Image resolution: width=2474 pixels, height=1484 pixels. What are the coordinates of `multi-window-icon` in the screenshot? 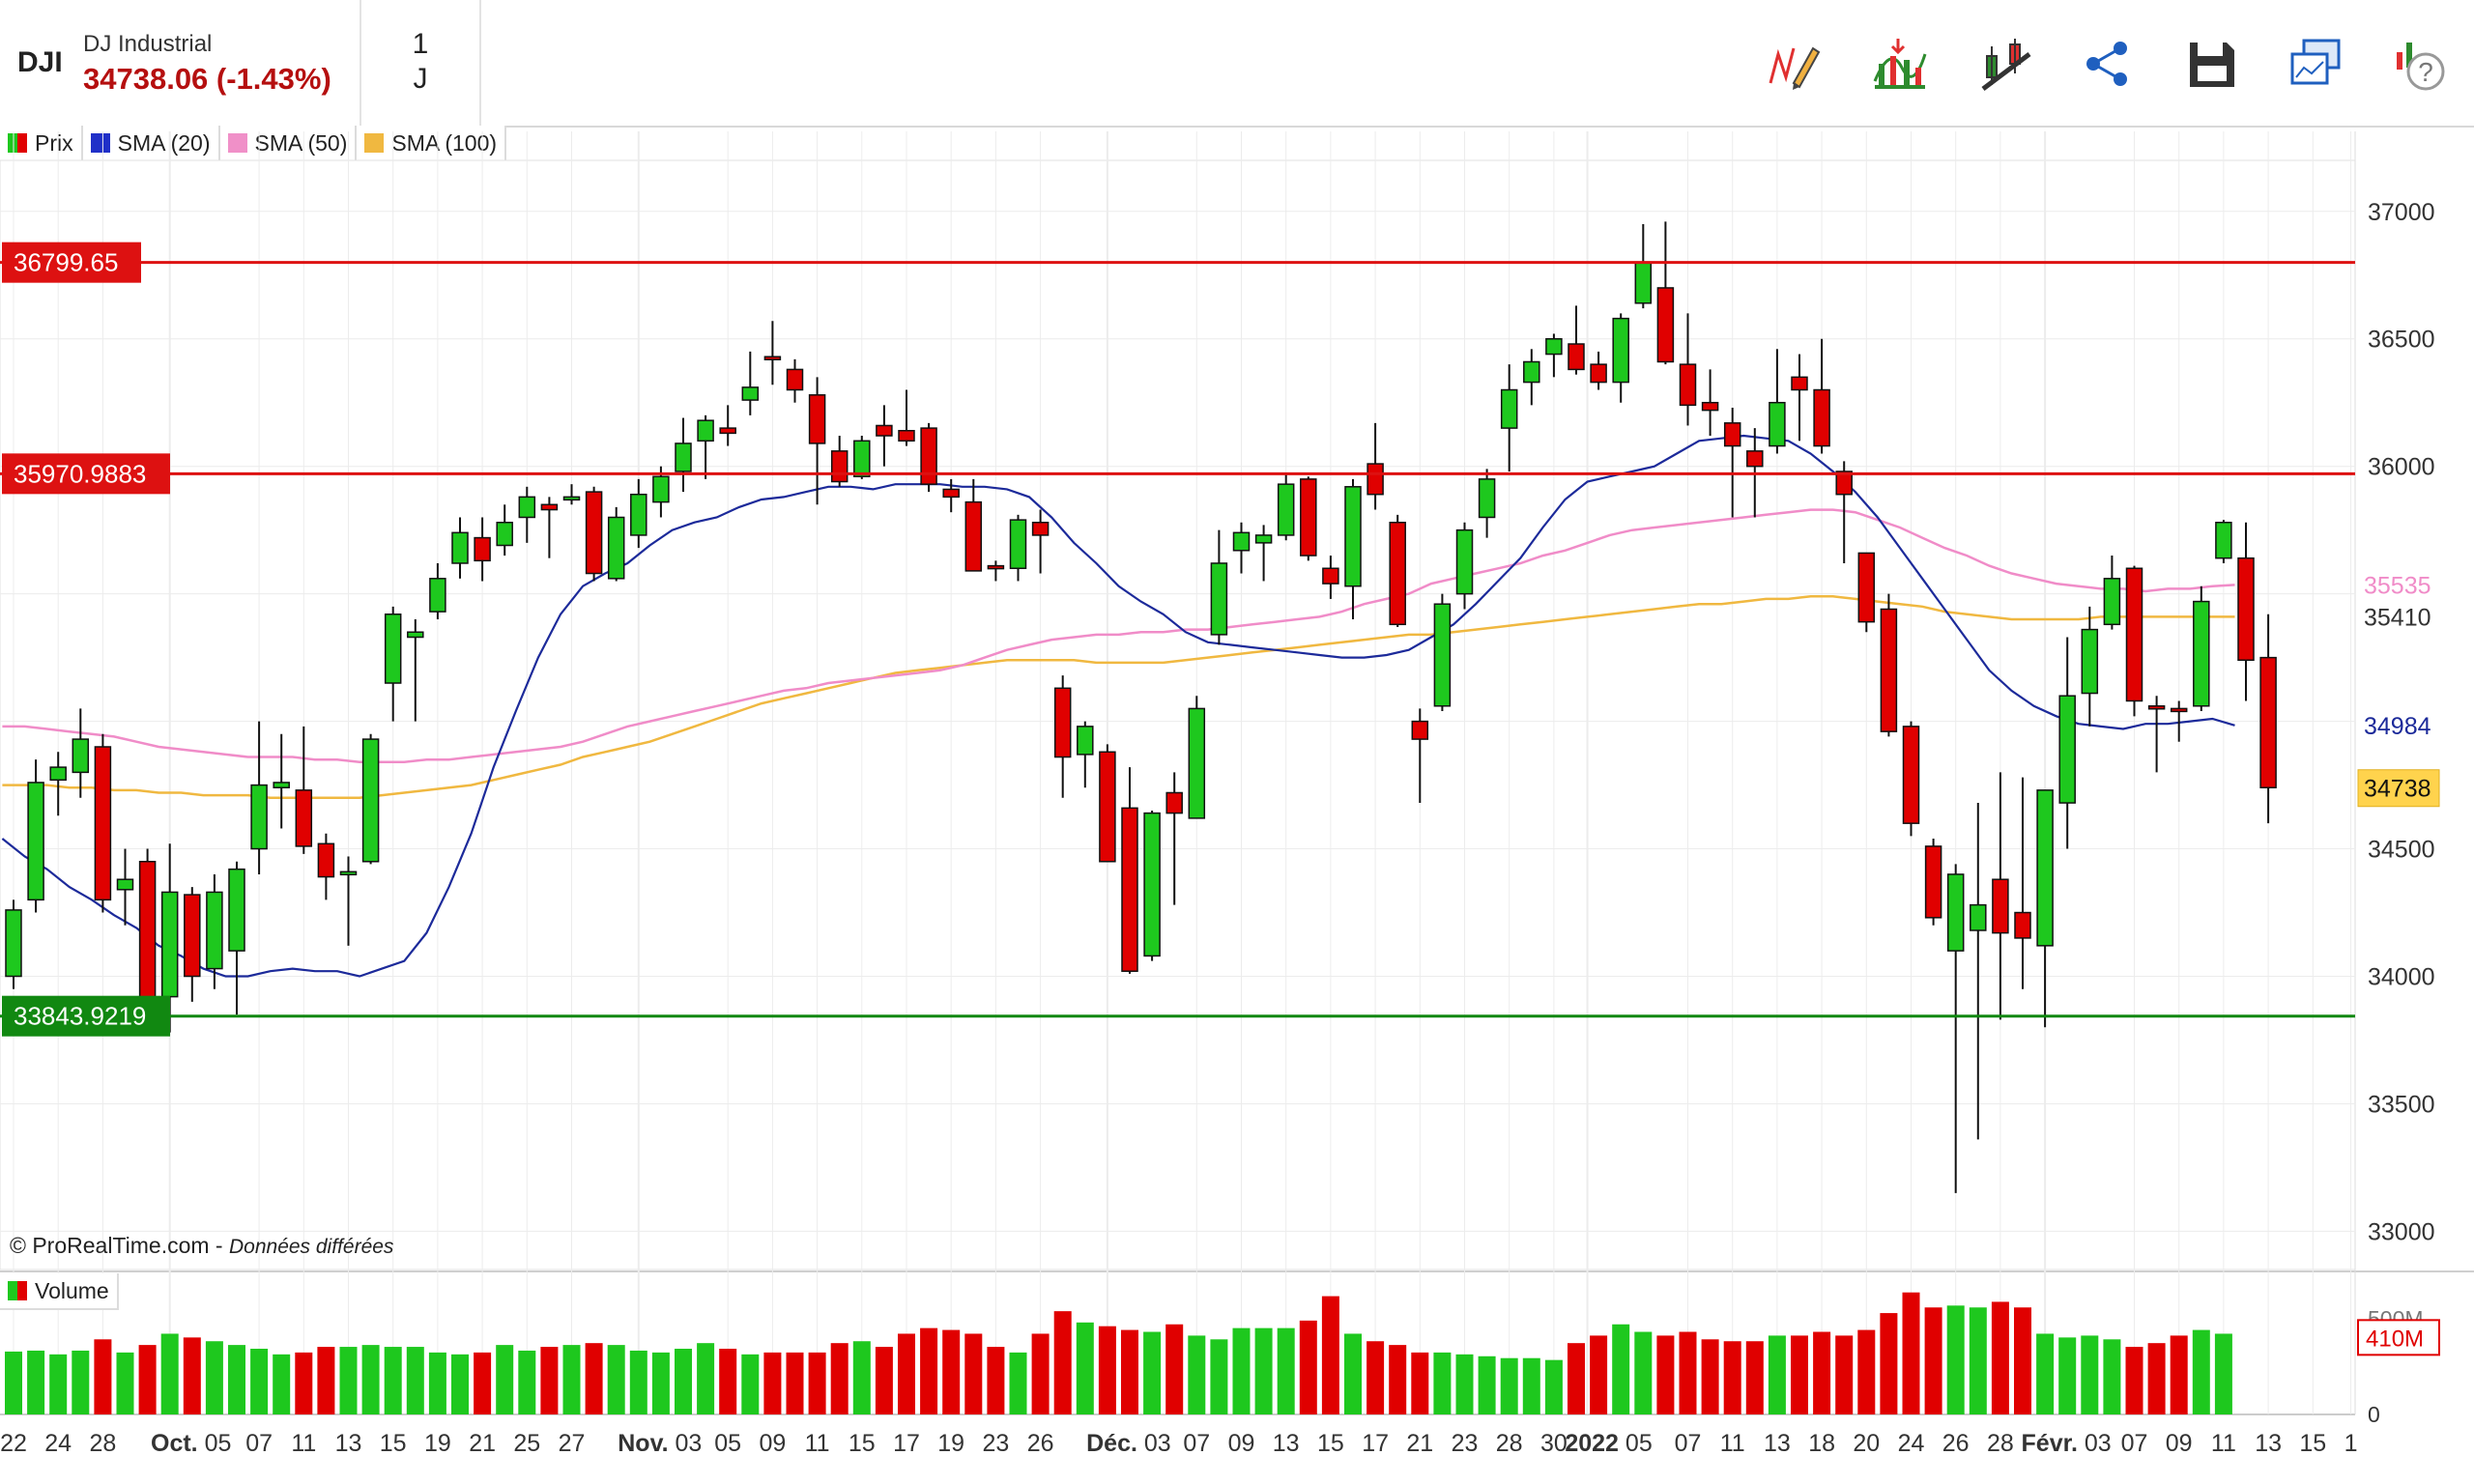 It's located at (2316, 64).